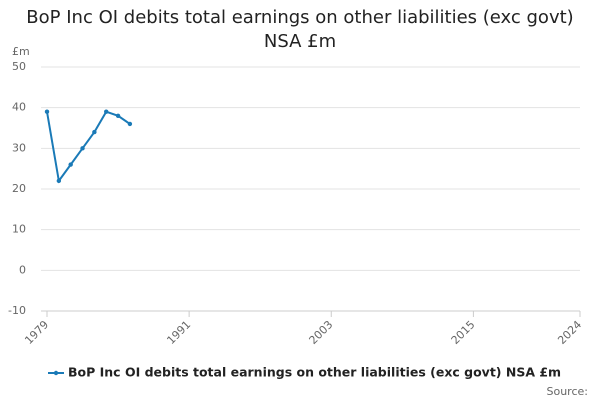 The image size is (600, 400). What do you see at coordinates (17, 310) in the screenshot?
I see `y-tick-label: -10` at bounding box center [17, 310].